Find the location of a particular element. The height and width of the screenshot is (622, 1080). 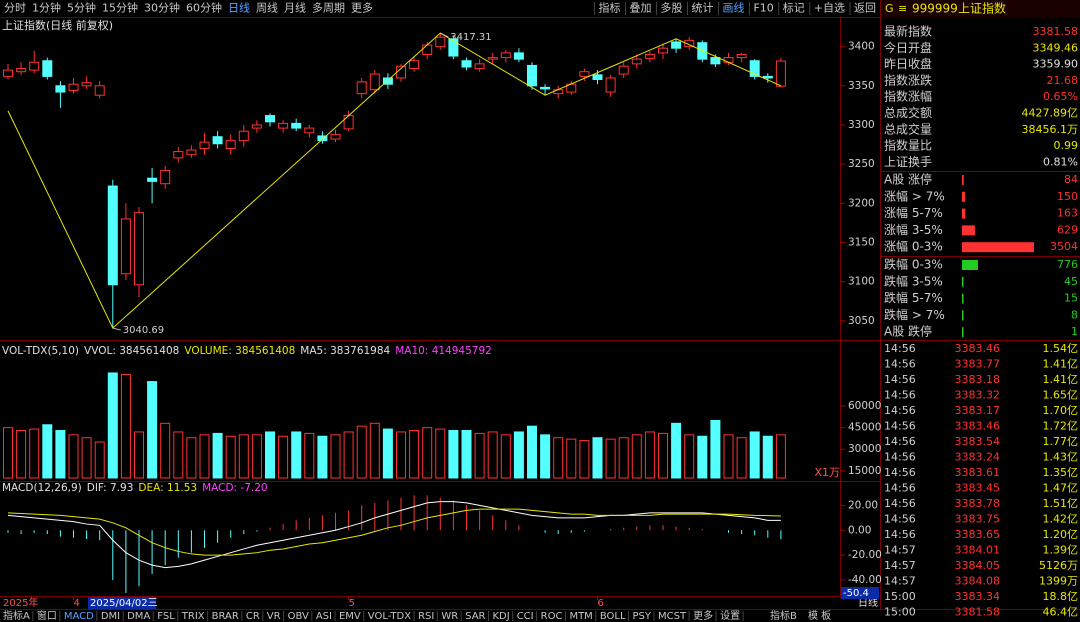

tool-button: 返回 is located at coordinates (865, 8).